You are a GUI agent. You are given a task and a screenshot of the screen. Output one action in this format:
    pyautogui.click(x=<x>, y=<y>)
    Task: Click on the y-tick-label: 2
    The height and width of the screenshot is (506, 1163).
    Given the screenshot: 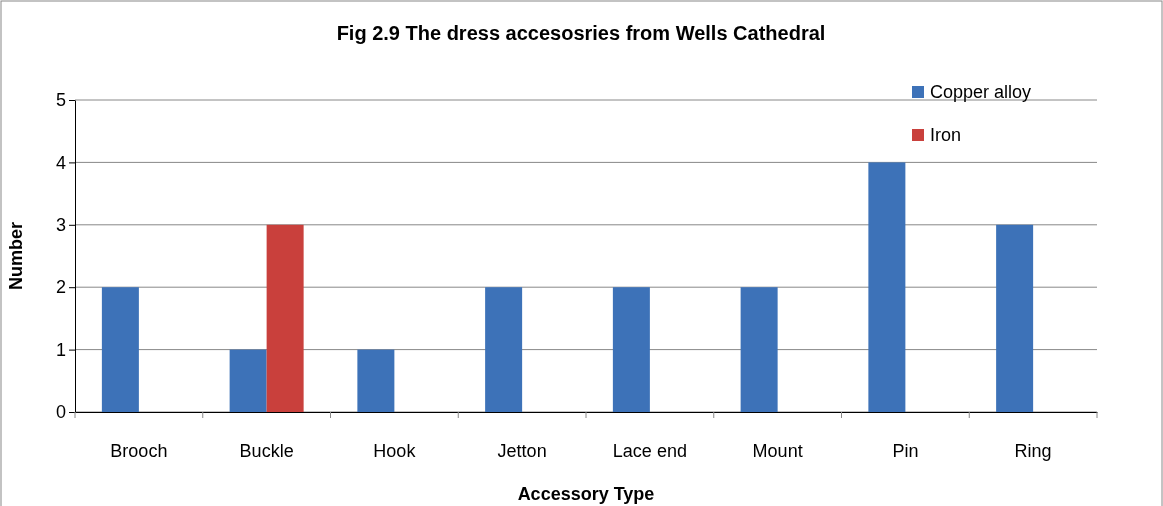 What is the action you would take?
    pyautogui.click(x=60, y=287)
    